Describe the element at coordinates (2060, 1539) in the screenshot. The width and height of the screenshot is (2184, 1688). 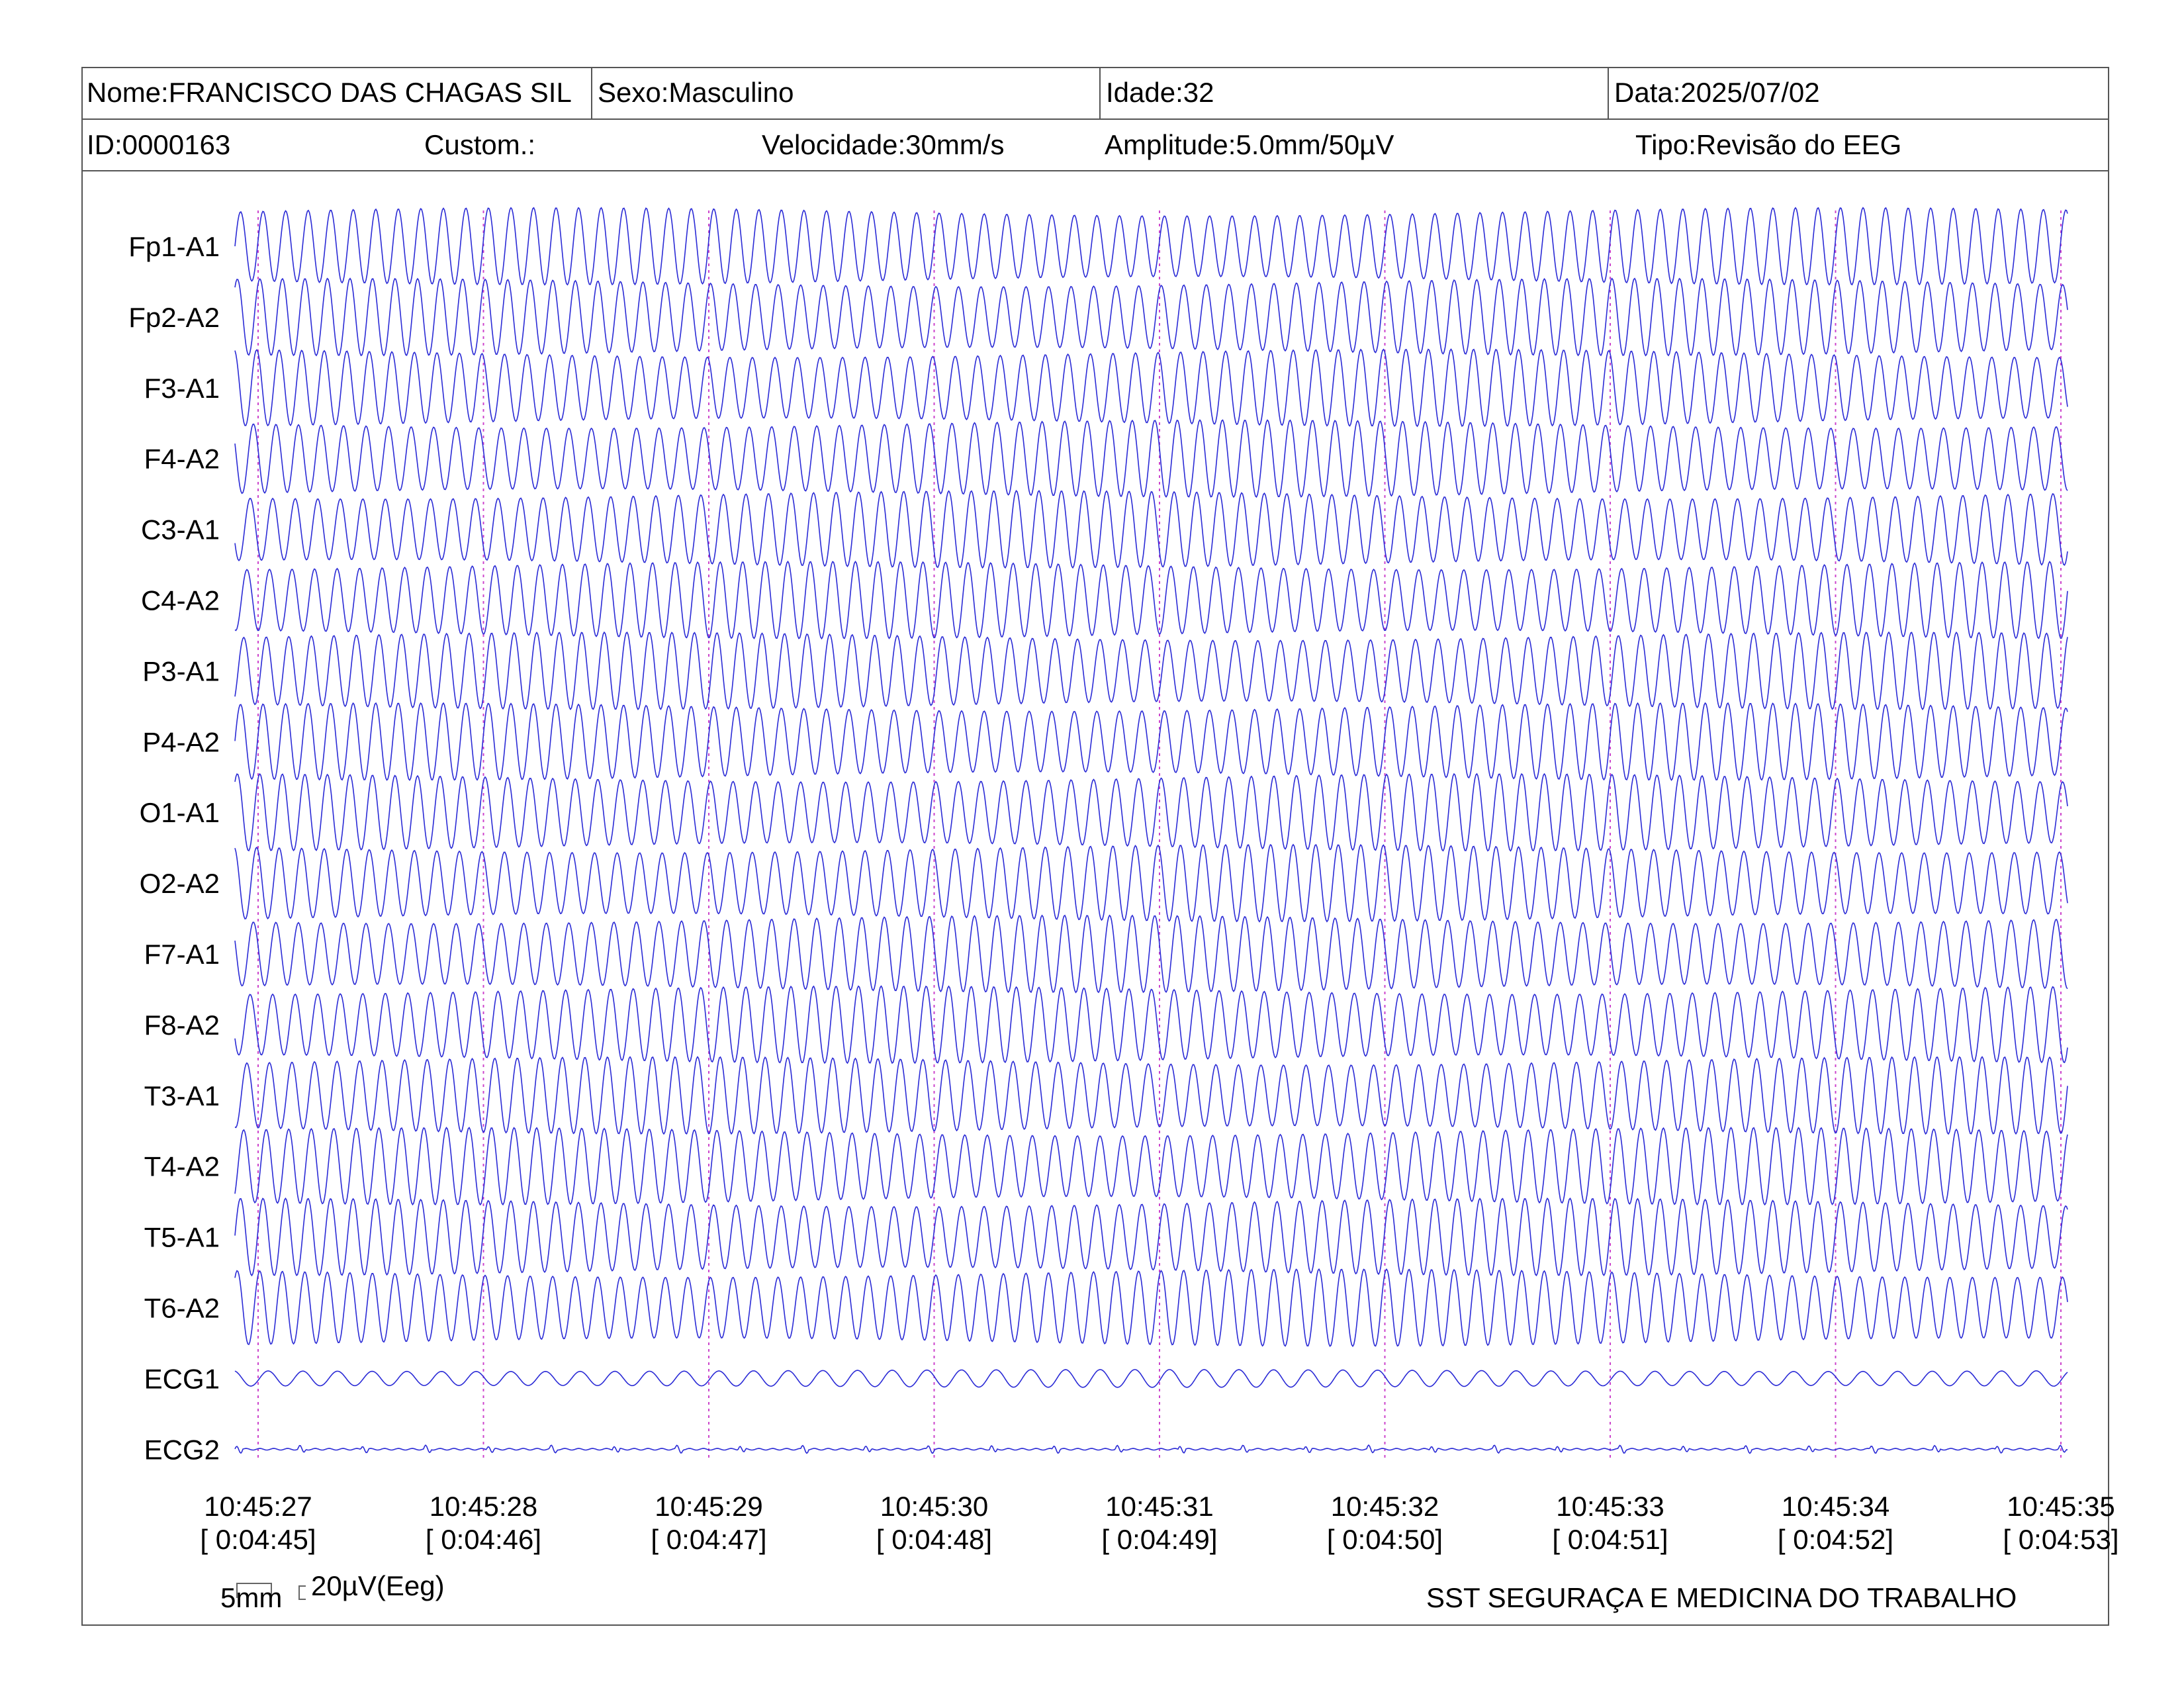
I see `time-tick-elapsed: [ 0:04:53]` at that location.